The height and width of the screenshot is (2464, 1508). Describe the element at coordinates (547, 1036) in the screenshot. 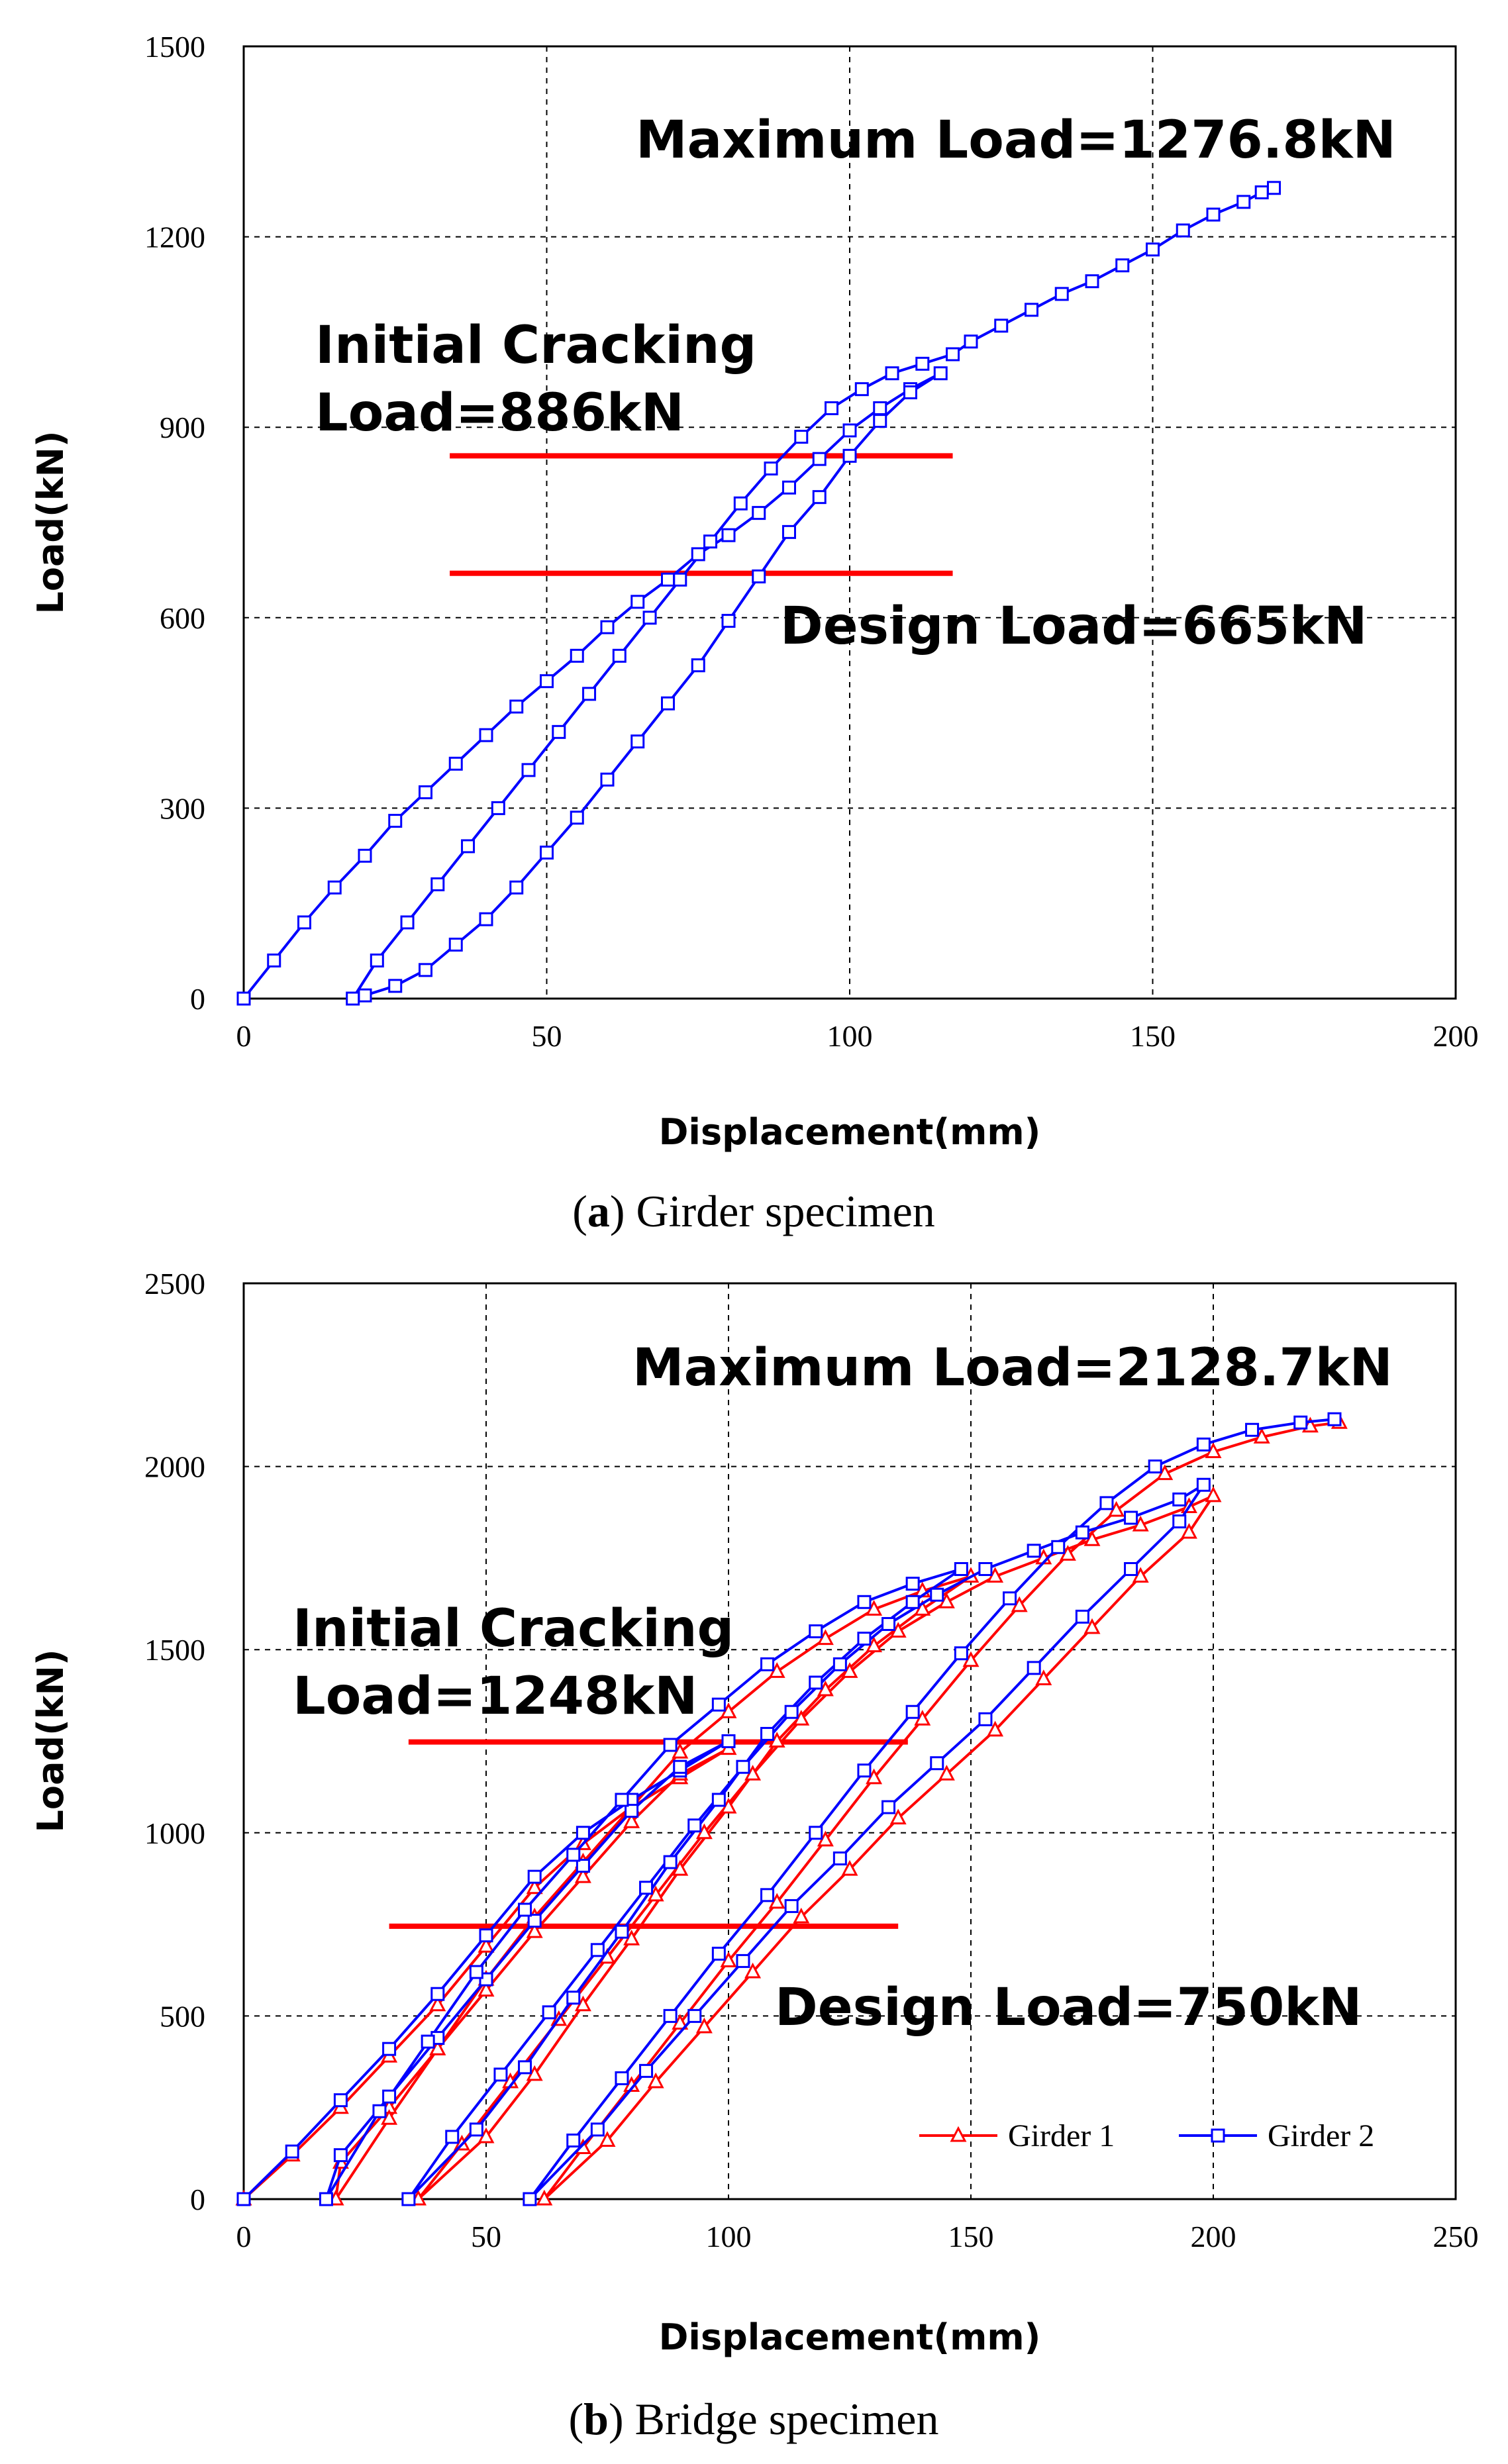

I see `panel-a-x-tick-label: 50` at that location.